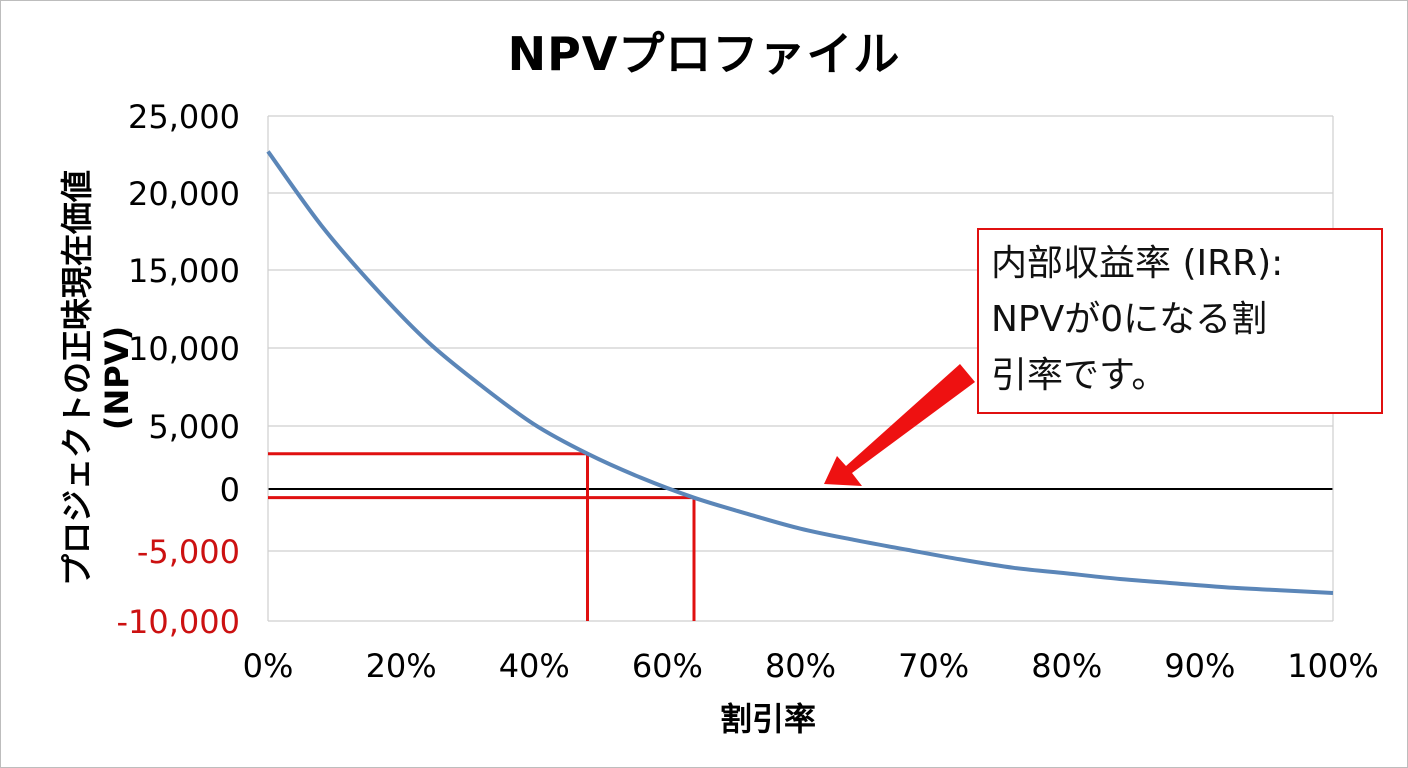 The image size is (1408, 768). Describe the element at coordinates (704, 54) in the screenshot. I see `chart-title: NPVプロファイル` at that location.